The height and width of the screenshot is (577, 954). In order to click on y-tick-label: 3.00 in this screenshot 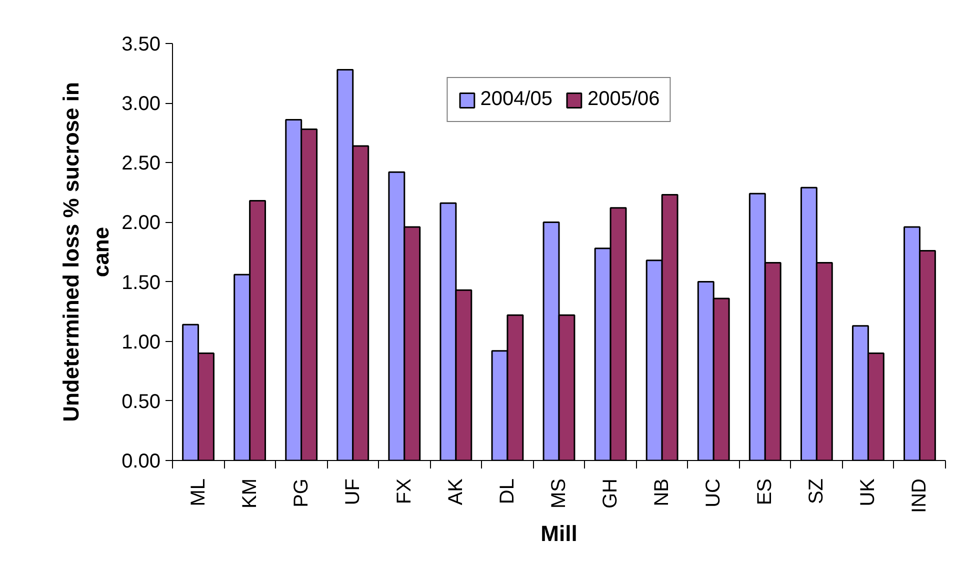, I will do `click(141, 104)`.